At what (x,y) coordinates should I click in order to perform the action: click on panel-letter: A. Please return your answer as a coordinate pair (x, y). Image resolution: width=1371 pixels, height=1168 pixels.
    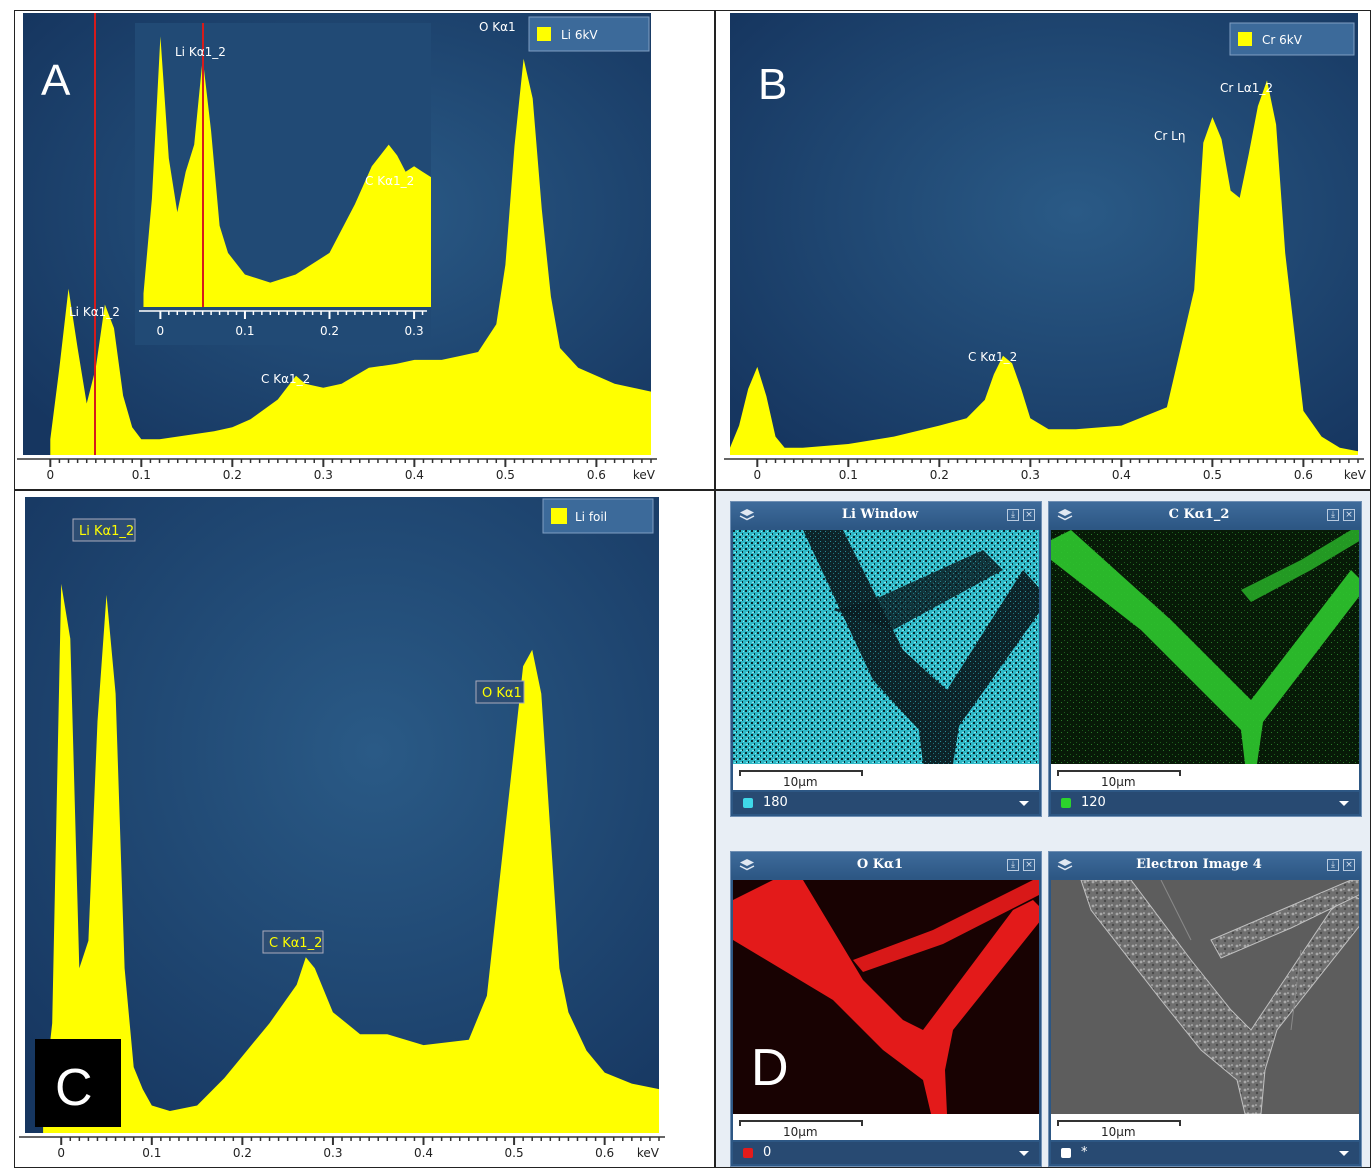
    Looking at the image, I should click on (56, 80).